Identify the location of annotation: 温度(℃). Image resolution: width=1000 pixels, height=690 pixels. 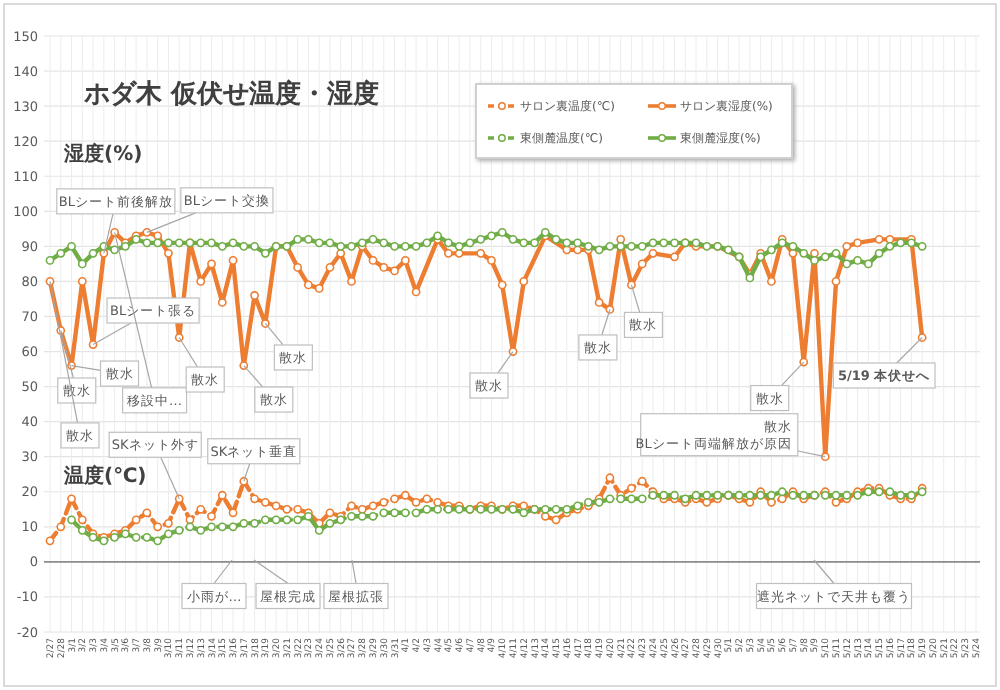
(104, 476).